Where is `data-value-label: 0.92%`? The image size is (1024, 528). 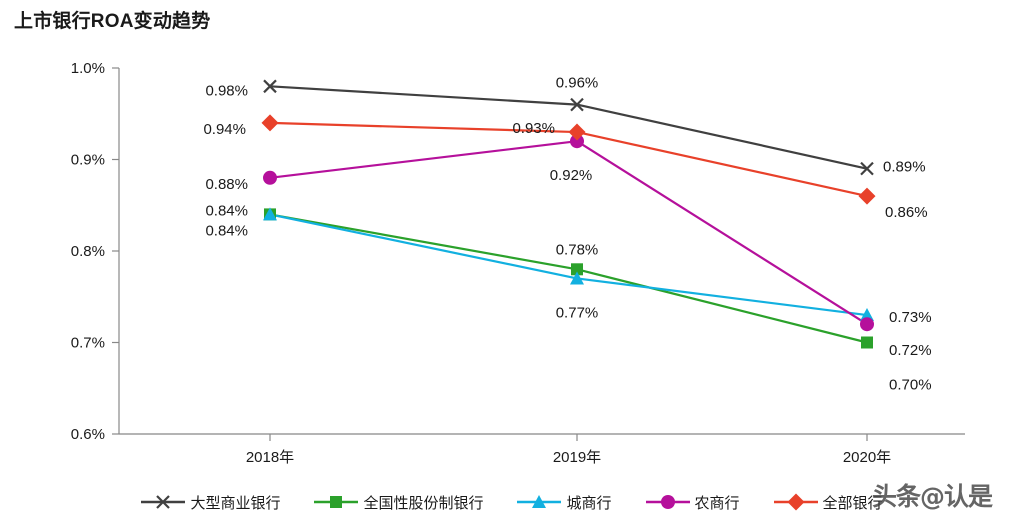 data-value-label: 0.92% is located at coordinates (571, 175).